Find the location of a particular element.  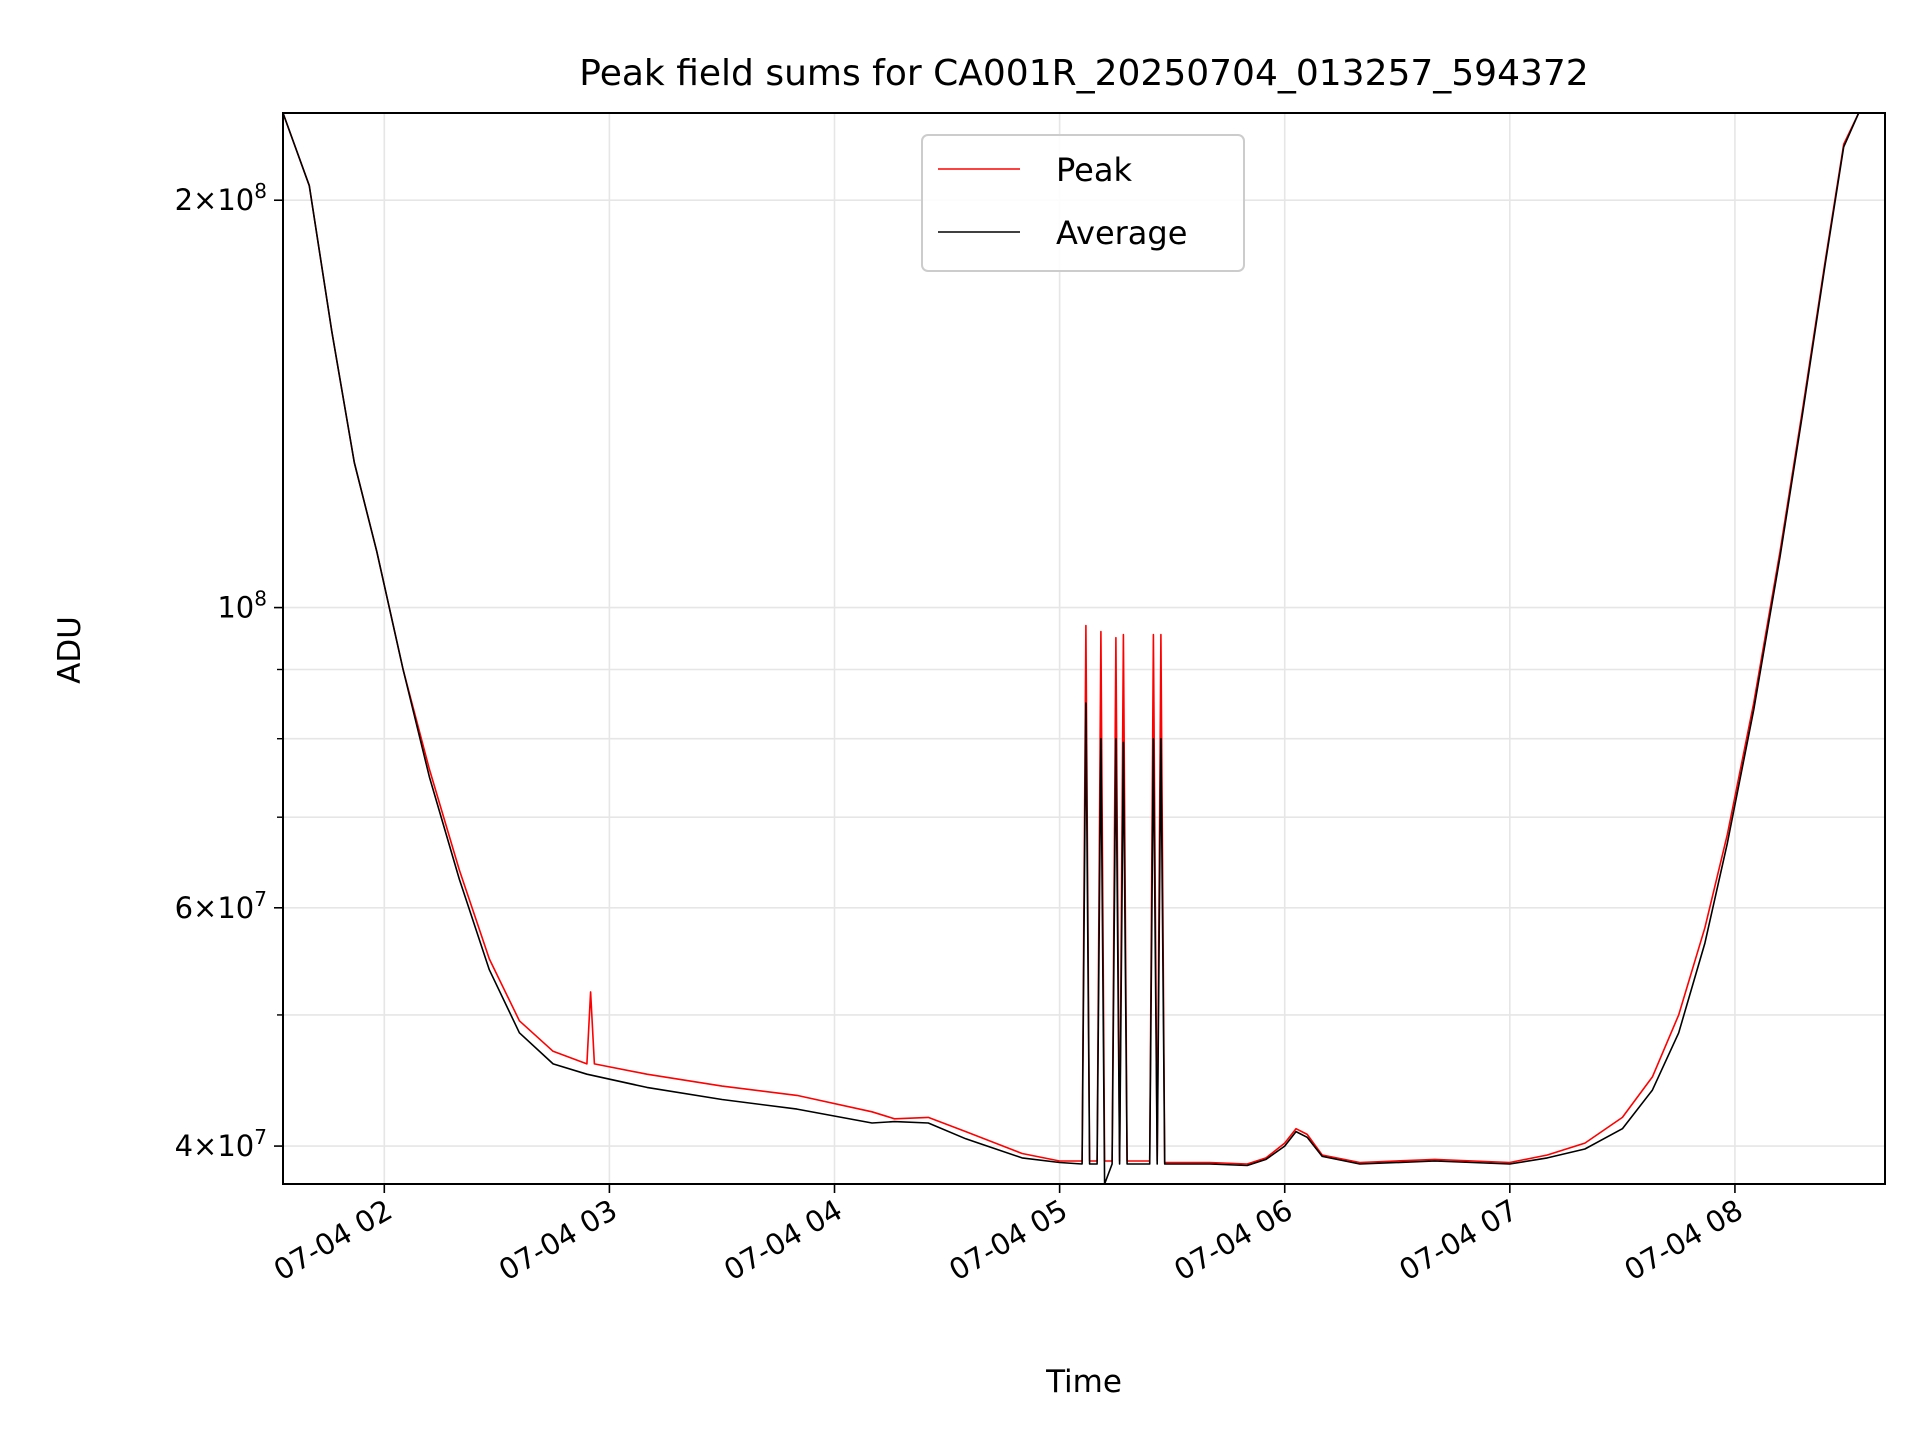

y-tick-label: 4×107 is located at coordinates (221, 1144).